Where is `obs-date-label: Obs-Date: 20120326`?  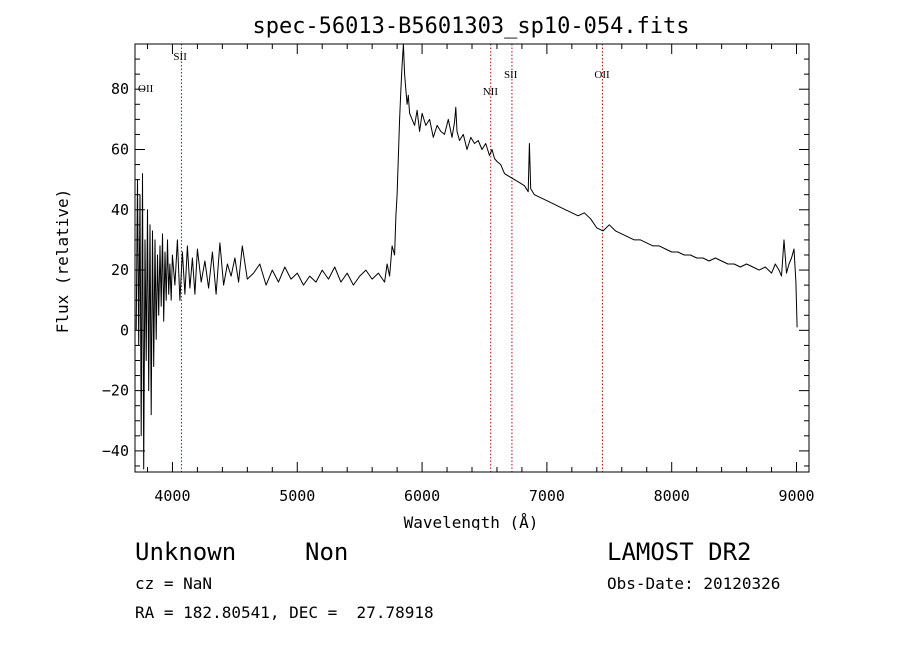
obs-date-label: Obs-Date: 20120326 is located at coordinates (694, 583).